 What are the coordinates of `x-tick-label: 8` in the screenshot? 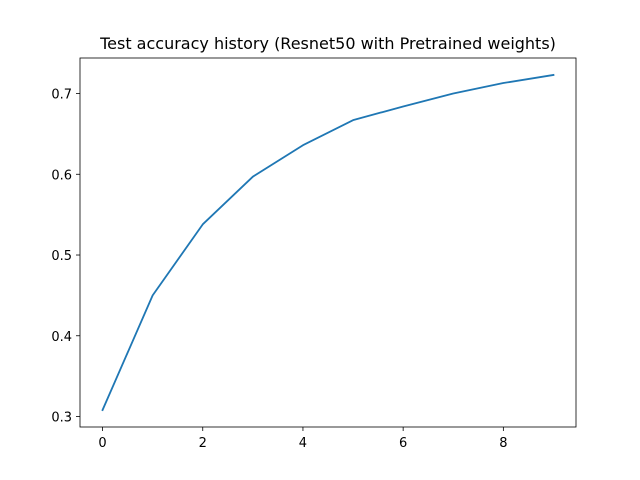 It's located at (503, 443).